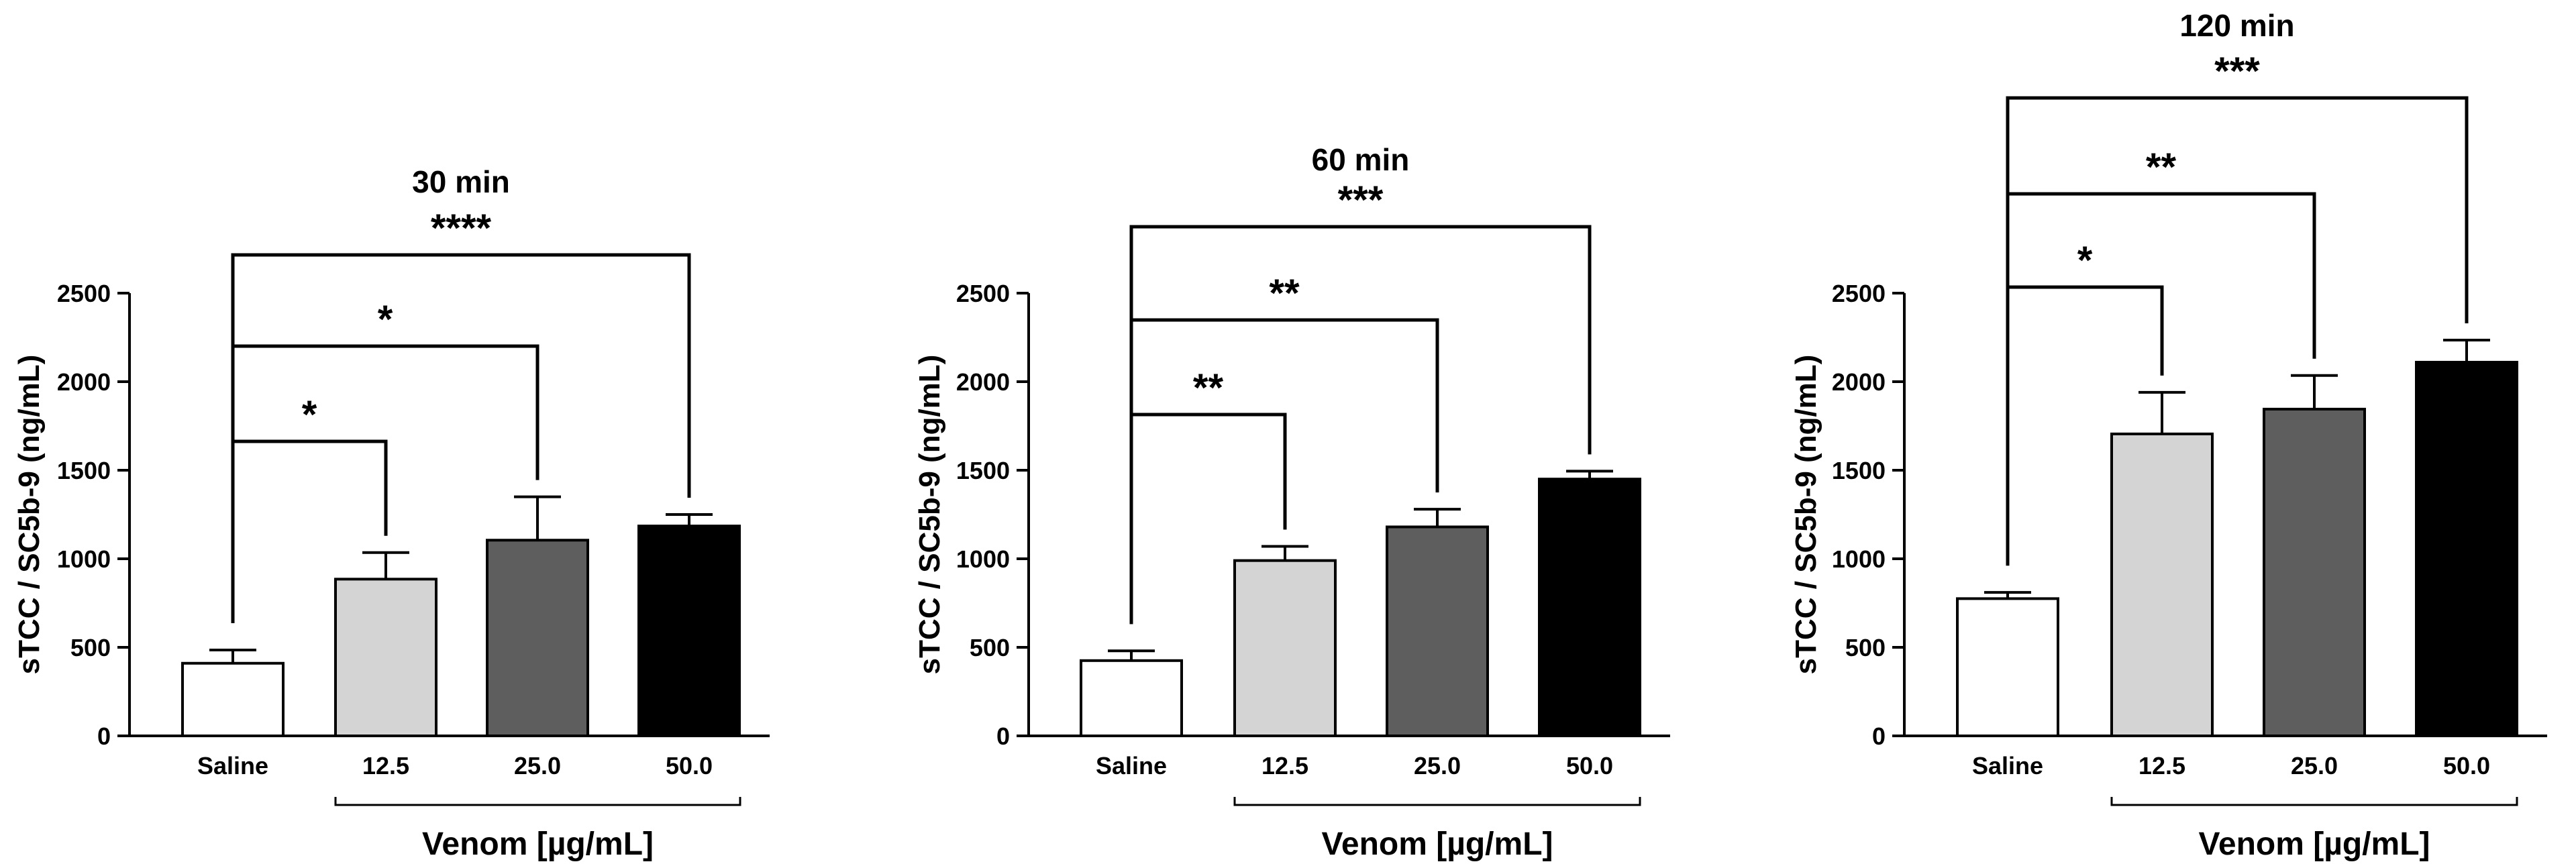 This screenshot has height=866, width=2576. I want to click on significance-label-1: *, so click(385, 319).